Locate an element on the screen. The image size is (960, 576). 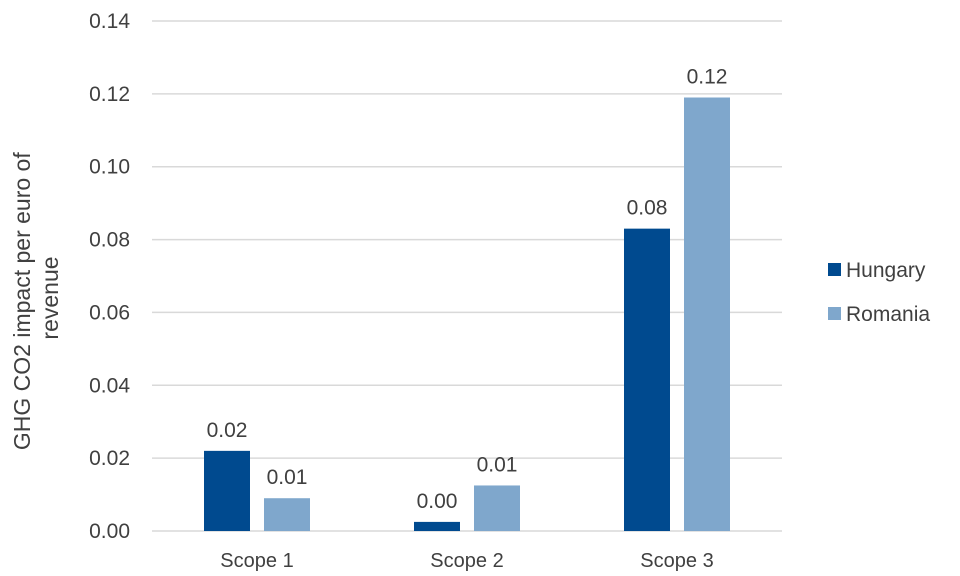
x-category-label: Scope 2 is located at coordinates (466, 561).